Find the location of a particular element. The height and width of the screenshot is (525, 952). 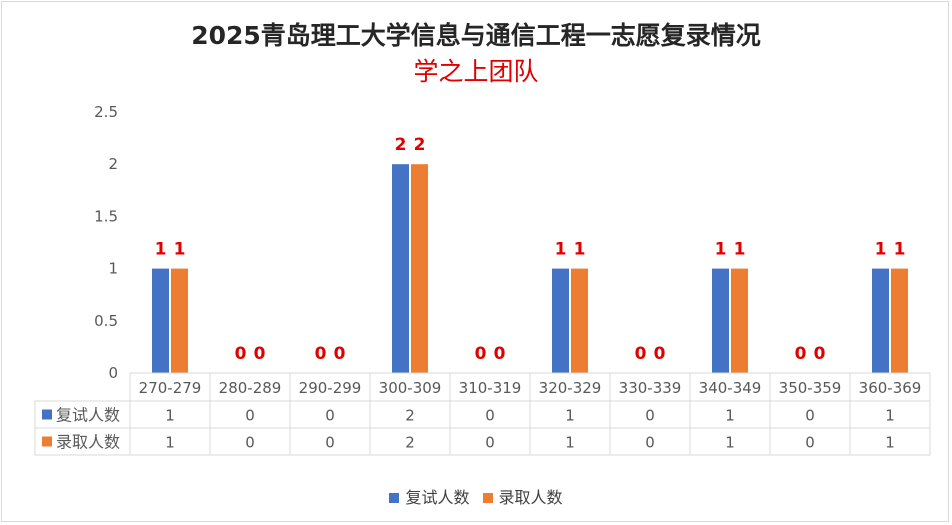

data-label-2-280-289: 0 is located at coordinates (260, 354).